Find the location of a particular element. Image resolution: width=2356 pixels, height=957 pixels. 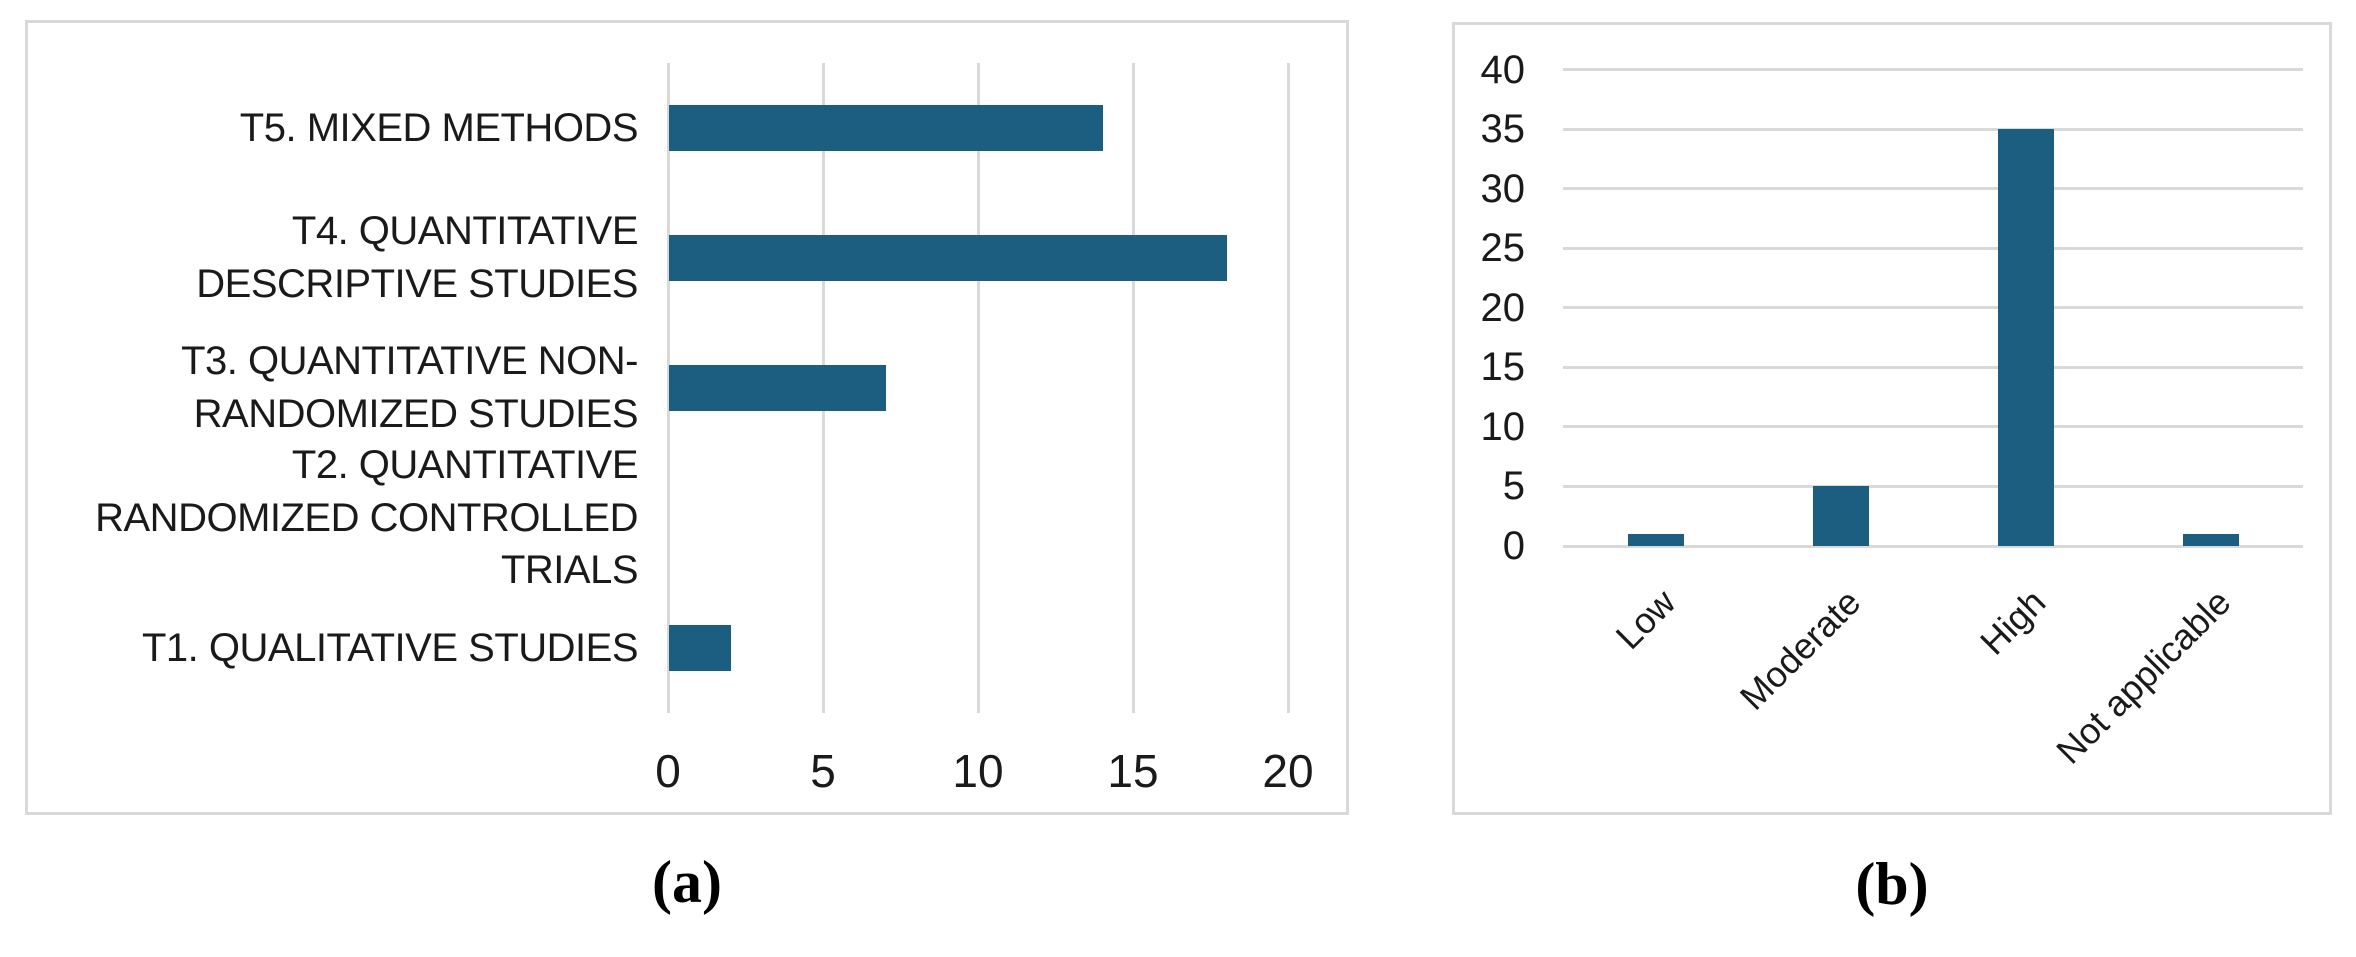

y-tick-label-30: 30 is located at coordinates (1503, 188).